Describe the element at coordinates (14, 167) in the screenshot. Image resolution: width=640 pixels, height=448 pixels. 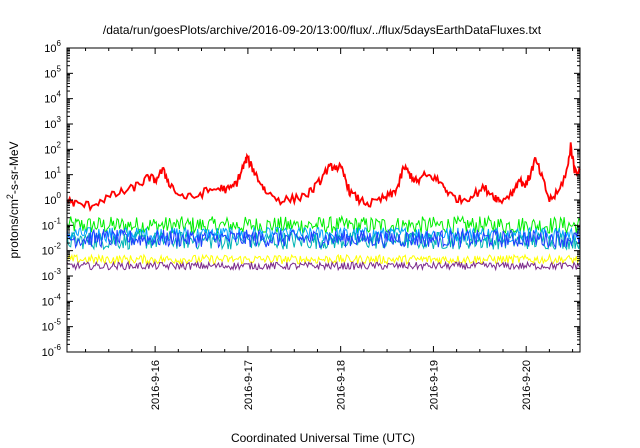
I see `y-axis-label-post: -s-sr-MeV` at that location.